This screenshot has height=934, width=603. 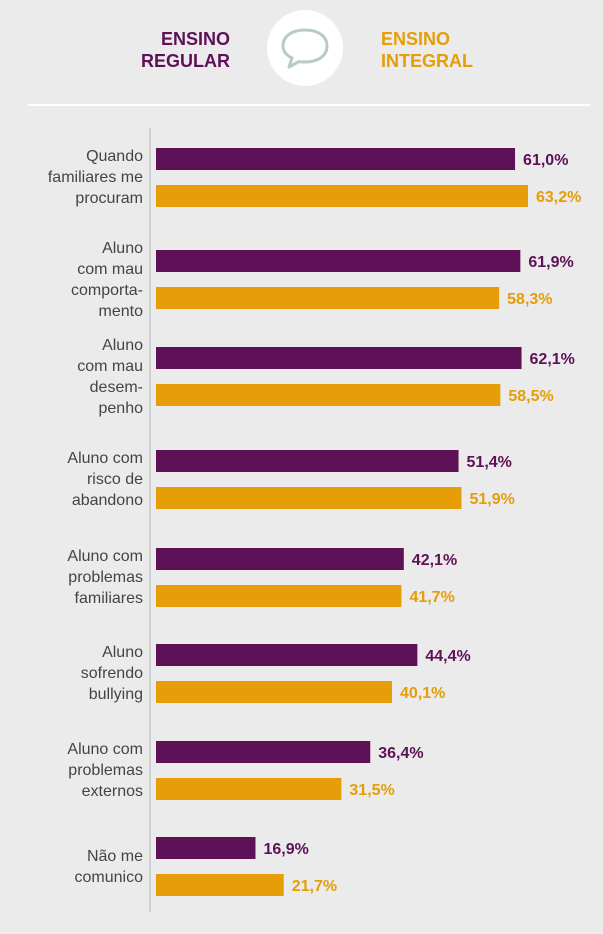 What do you see at coordinates (529, 299) in the screenshot?
I see `value-label-integral: 58,3%` at bounding box center [529, 299].